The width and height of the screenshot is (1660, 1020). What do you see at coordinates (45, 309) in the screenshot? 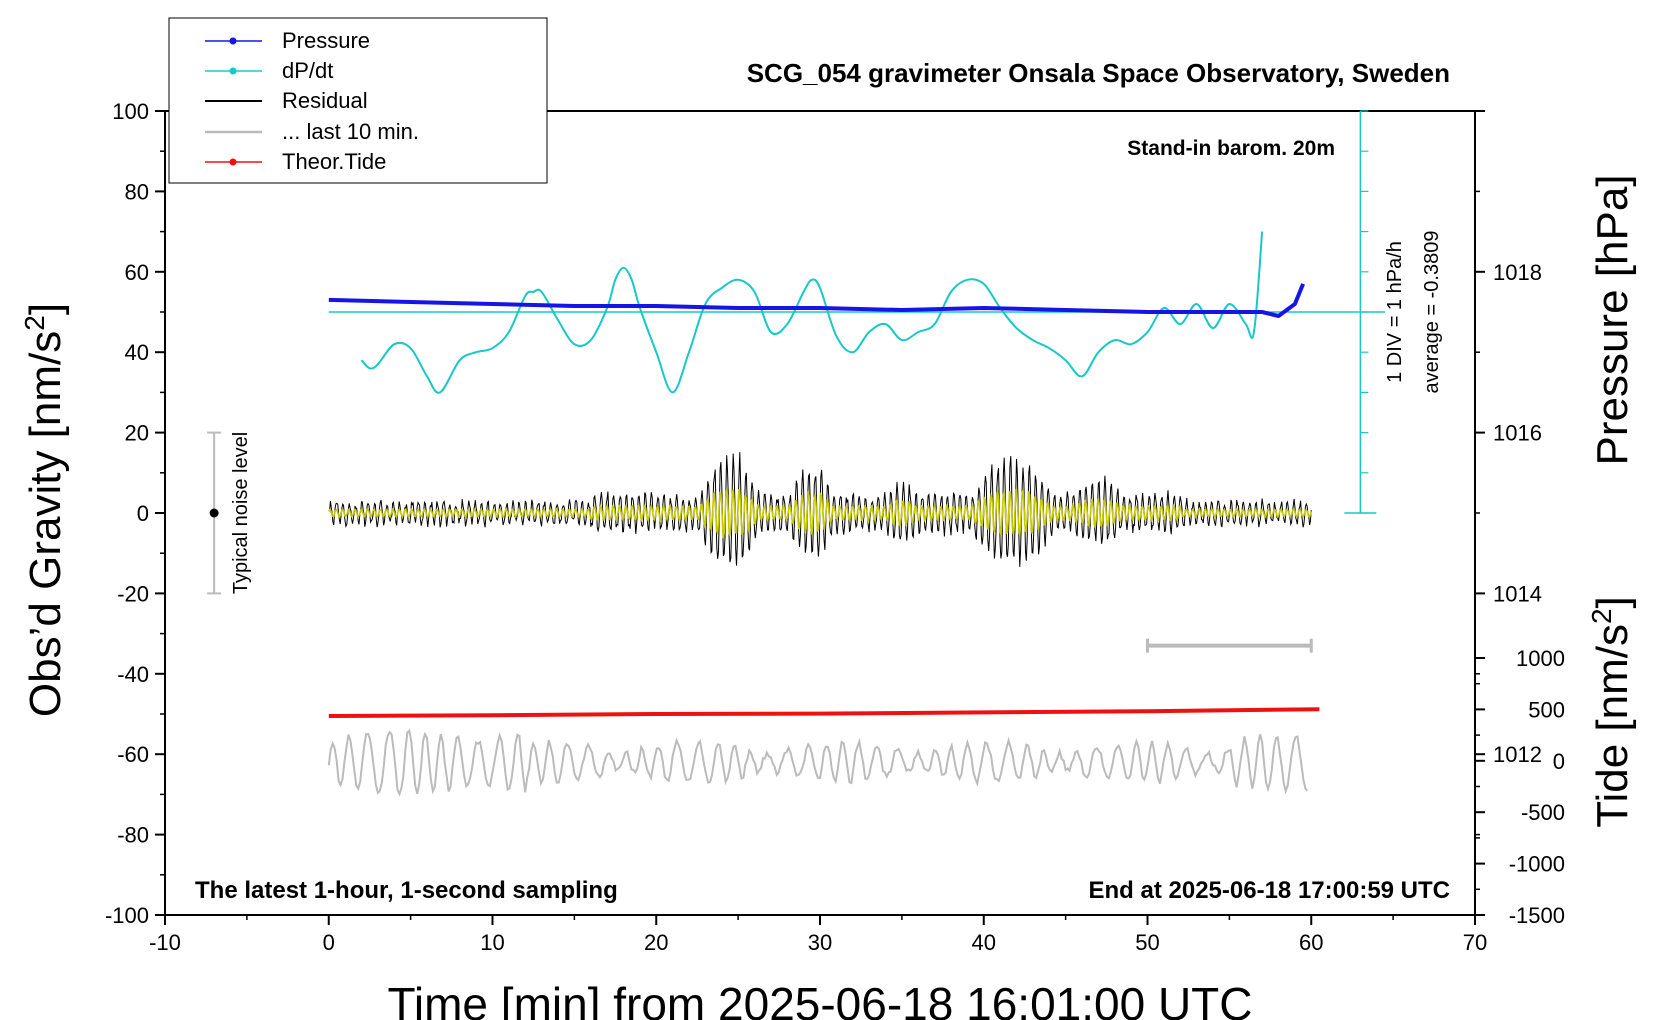
I see `y-axis-label-close: ]` at bounding box center [45, 309].